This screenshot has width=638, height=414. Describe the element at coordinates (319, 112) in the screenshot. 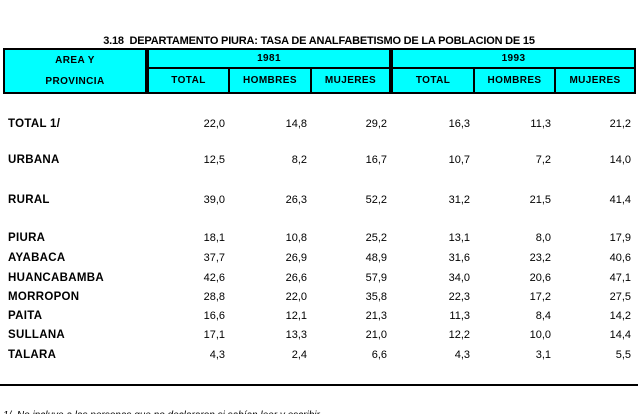

I see `table-row: TOTAL 1/22,0 14,8 29,2 16,3 11,3 21,2` at that location.